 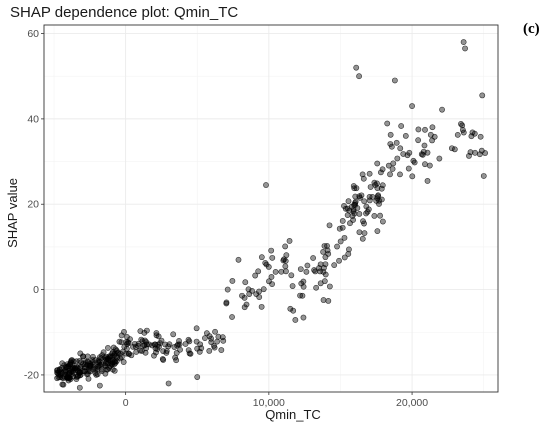 What do you see at coordinates (293, 414) in the screenshot?
I see `x-axis-title: Qmin_TC` at bounding box center [293, 414].